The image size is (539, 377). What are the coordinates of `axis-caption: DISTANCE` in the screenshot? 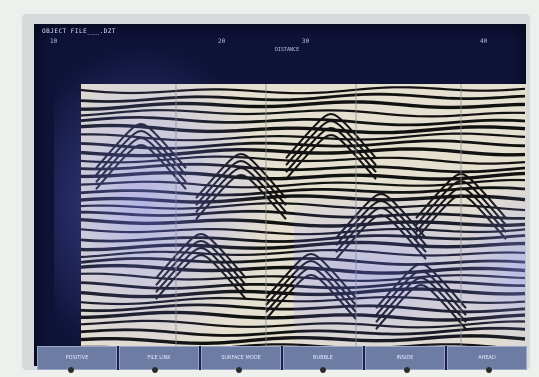 It's located at (287, 50).